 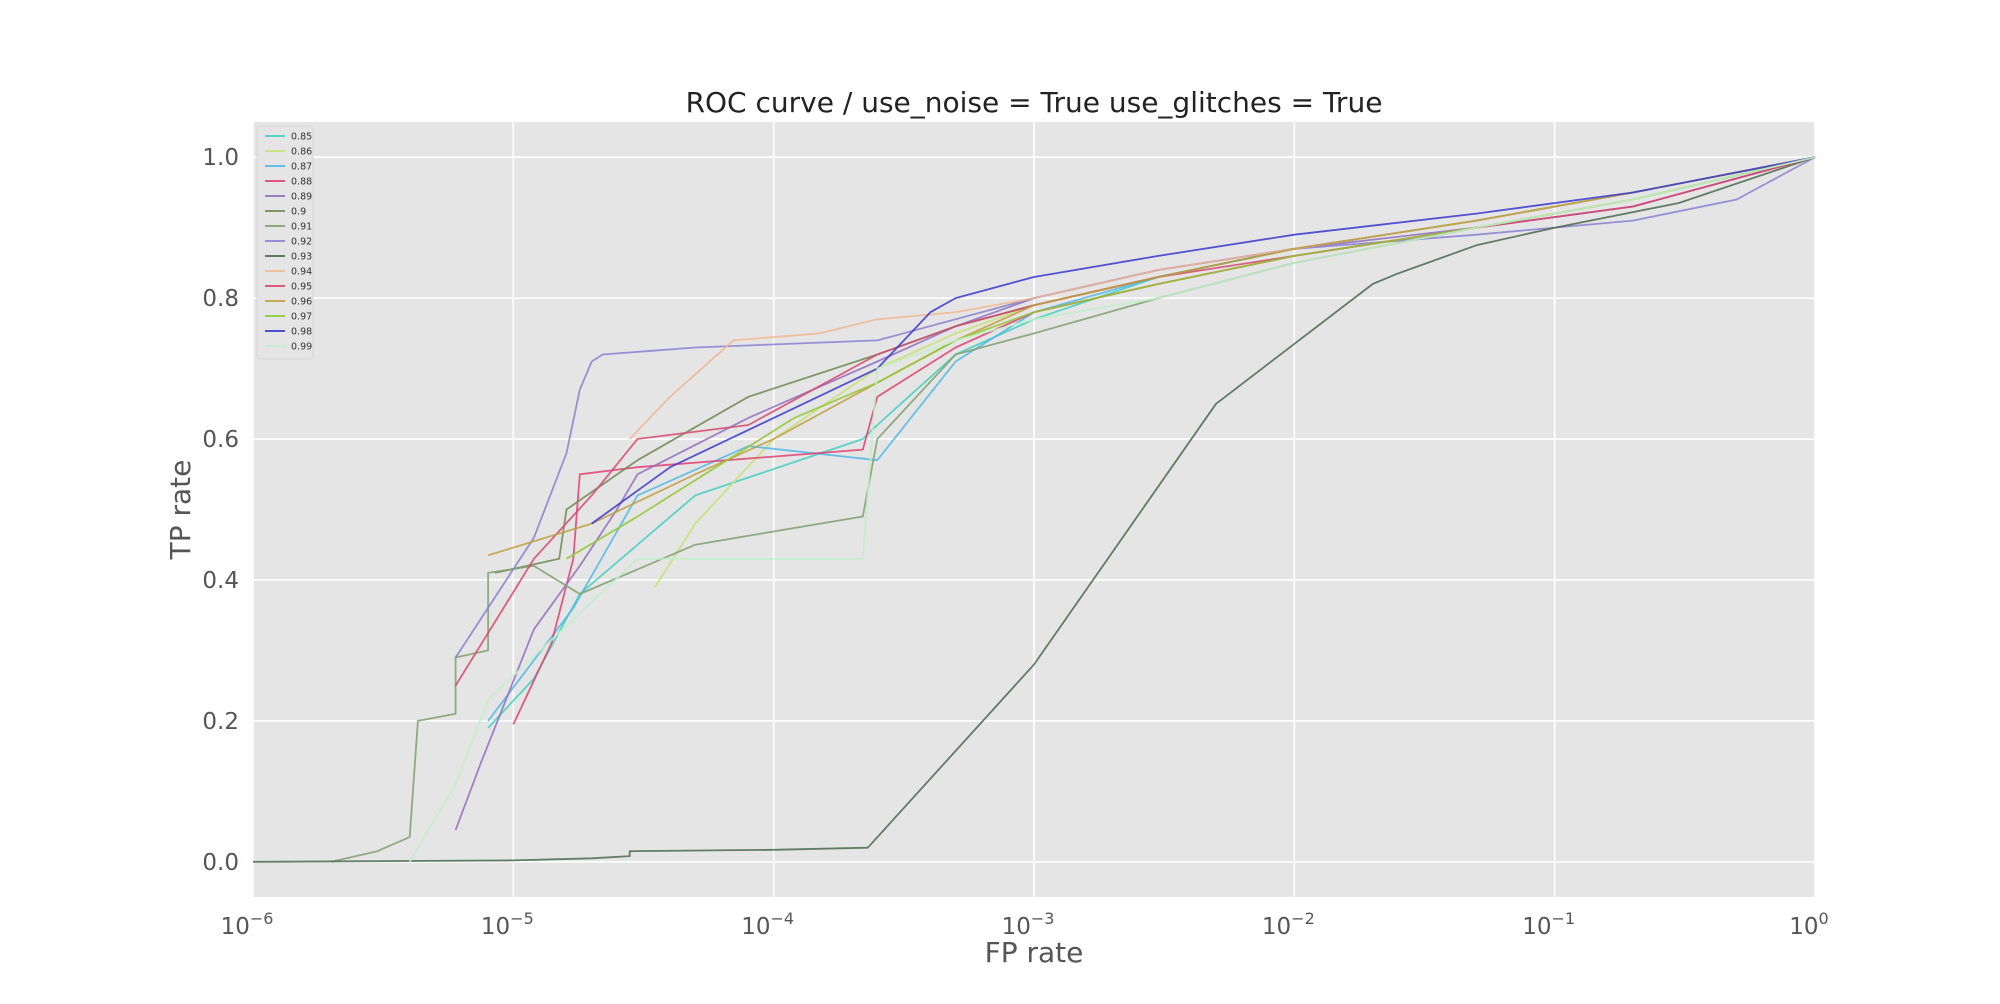 What do you see at coordinates (220, 158) in the screenshot?
I see `y-tick-label: 1.0` at bounding box center [220, 158].